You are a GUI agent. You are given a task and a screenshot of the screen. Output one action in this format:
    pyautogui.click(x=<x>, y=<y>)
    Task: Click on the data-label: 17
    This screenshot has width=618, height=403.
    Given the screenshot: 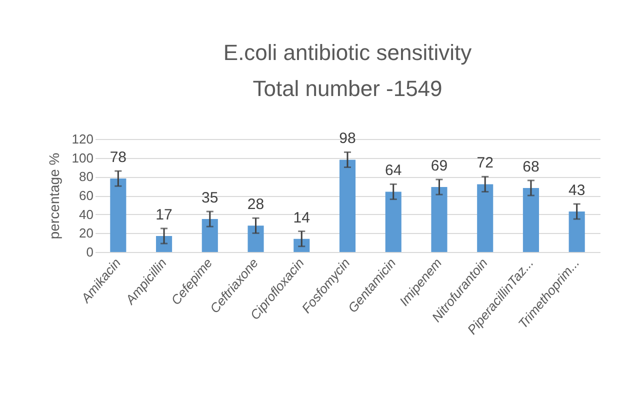 What is the action you would take?
    pyautogui.click(x=164, y=215)
    